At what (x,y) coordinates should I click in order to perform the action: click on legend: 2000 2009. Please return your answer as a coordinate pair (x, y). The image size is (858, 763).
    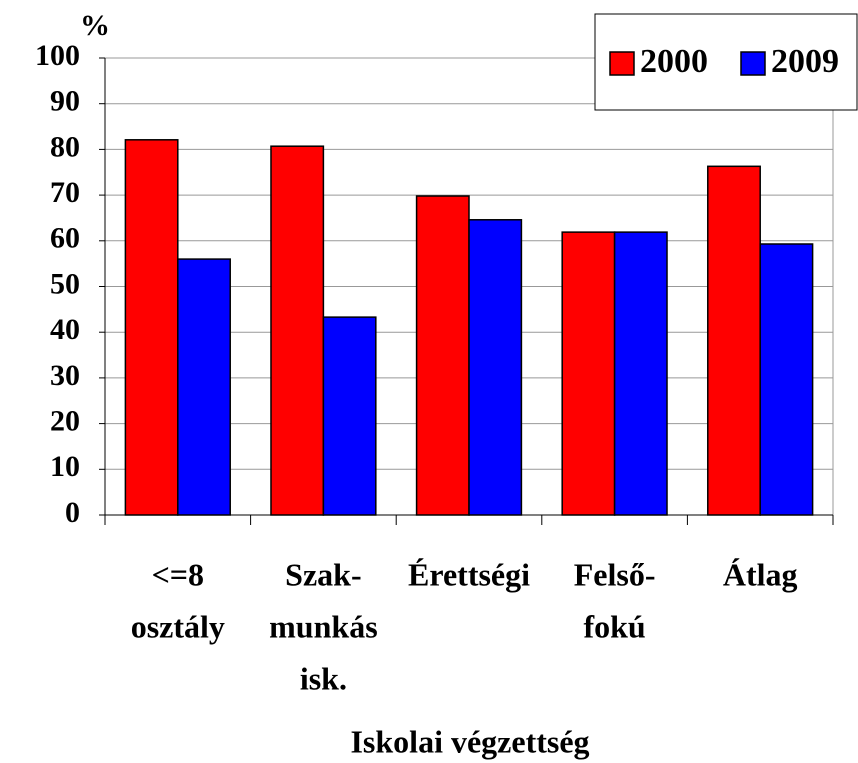
    Looking at the image, I should click on (726, 62).